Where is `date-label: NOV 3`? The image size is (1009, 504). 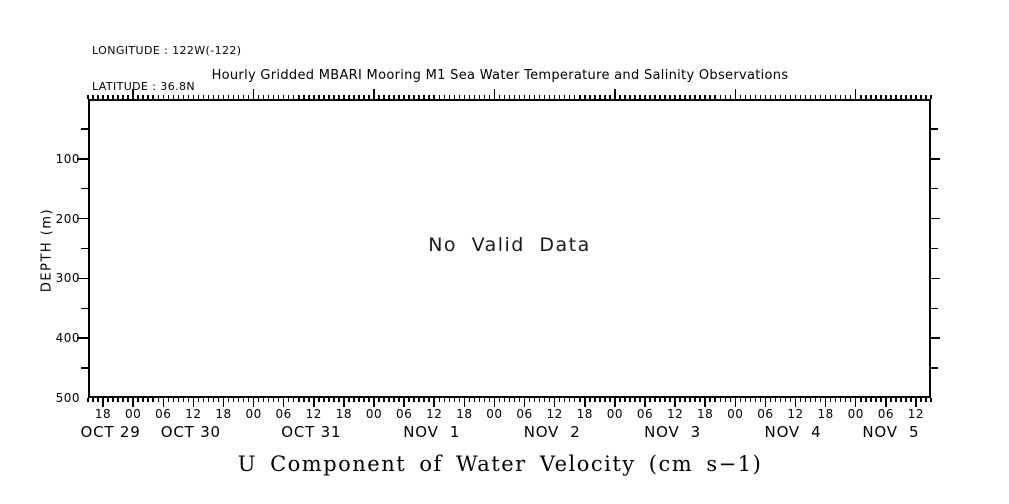
date-label: NOV 3 is located at coordinates (673, 432).